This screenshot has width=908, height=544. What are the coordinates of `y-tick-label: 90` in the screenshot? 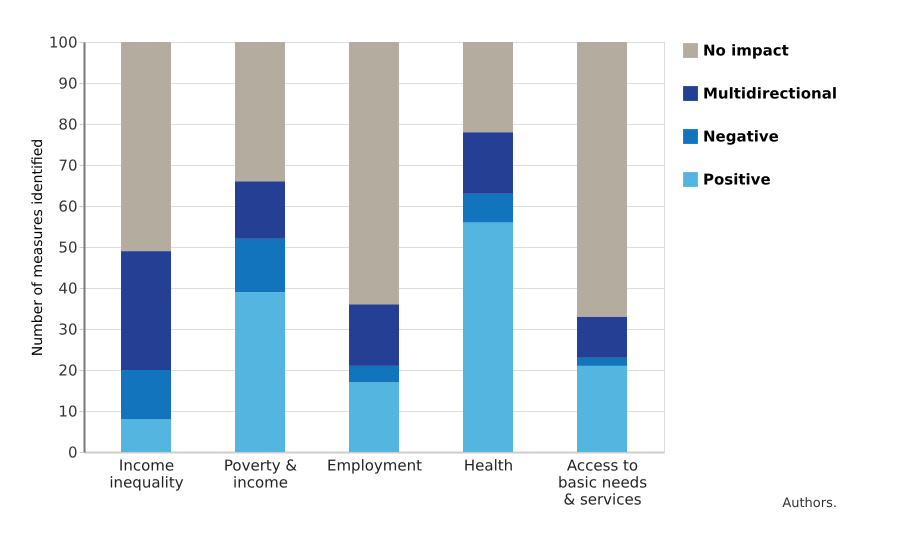 It's located at (68, 83).